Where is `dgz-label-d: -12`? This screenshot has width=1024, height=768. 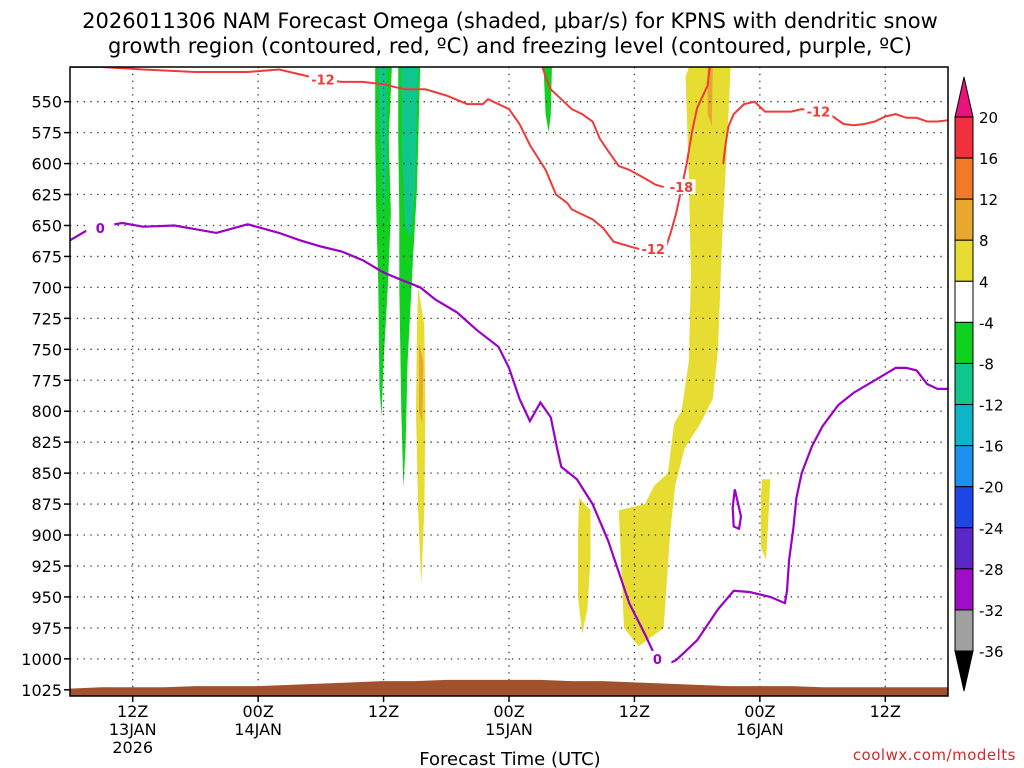 dgz-label-d: -12 is located at coordinates (819, 113).